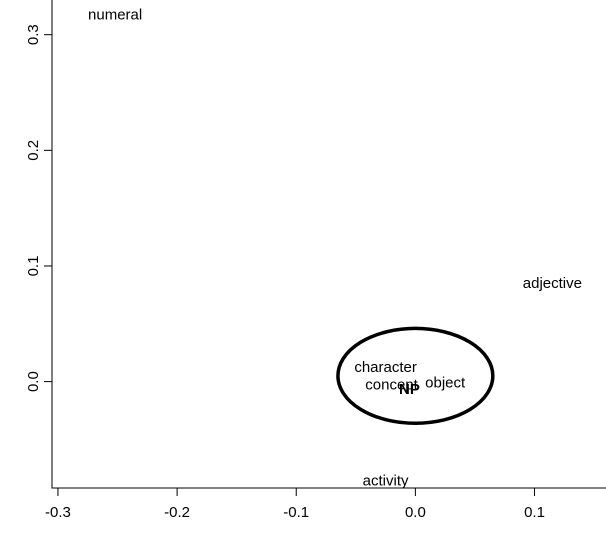 This screenshot has height=535, width=606. Describe the element at coordinates (33, 34) in the screenshot. I see `y-tick-label: 0.3` at that location.